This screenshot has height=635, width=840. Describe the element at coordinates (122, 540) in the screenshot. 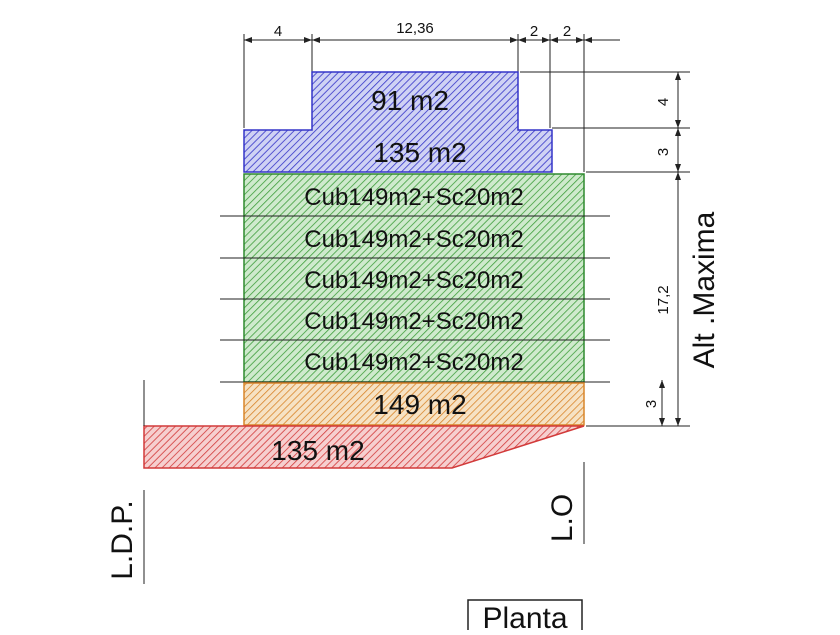

I see `ldp-label: L.D.P.` at that location.